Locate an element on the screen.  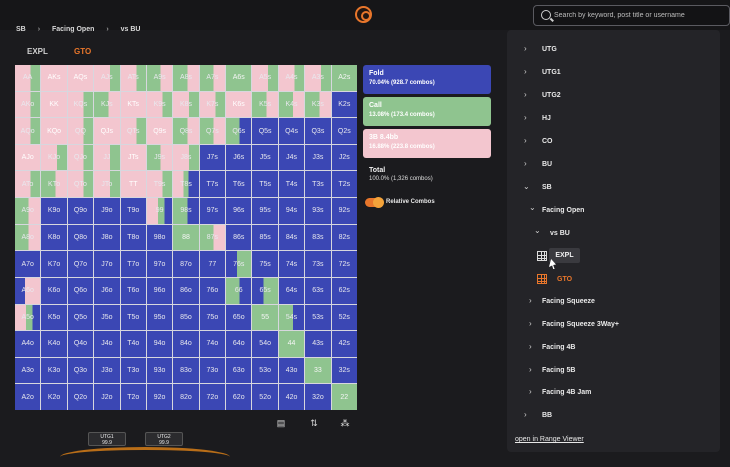
tree-item-utg: UTG is located at coordinates (549, 49).